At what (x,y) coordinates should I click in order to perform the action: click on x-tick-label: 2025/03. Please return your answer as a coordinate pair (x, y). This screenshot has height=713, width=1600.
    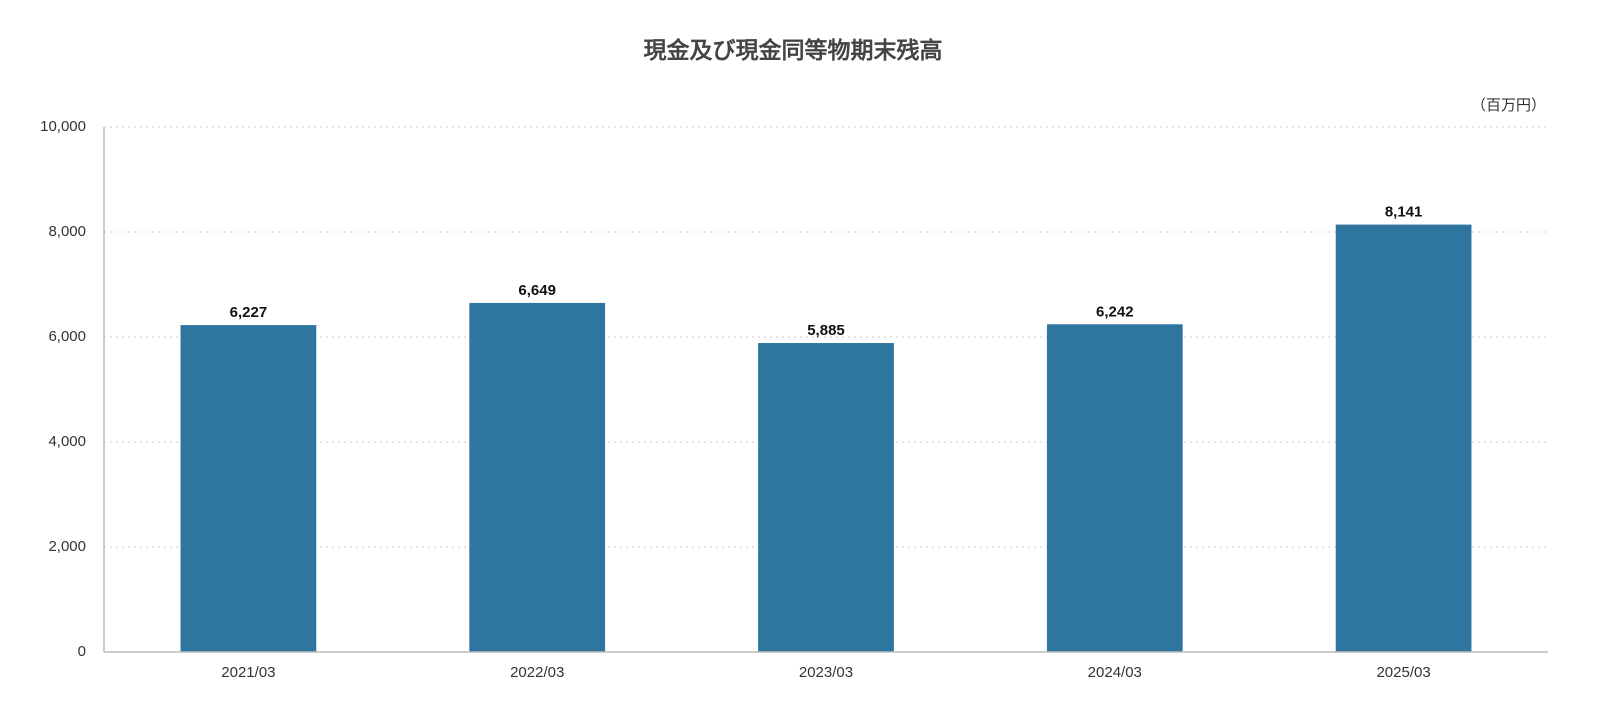
    Looking at the image, I should click on (1403, 672).